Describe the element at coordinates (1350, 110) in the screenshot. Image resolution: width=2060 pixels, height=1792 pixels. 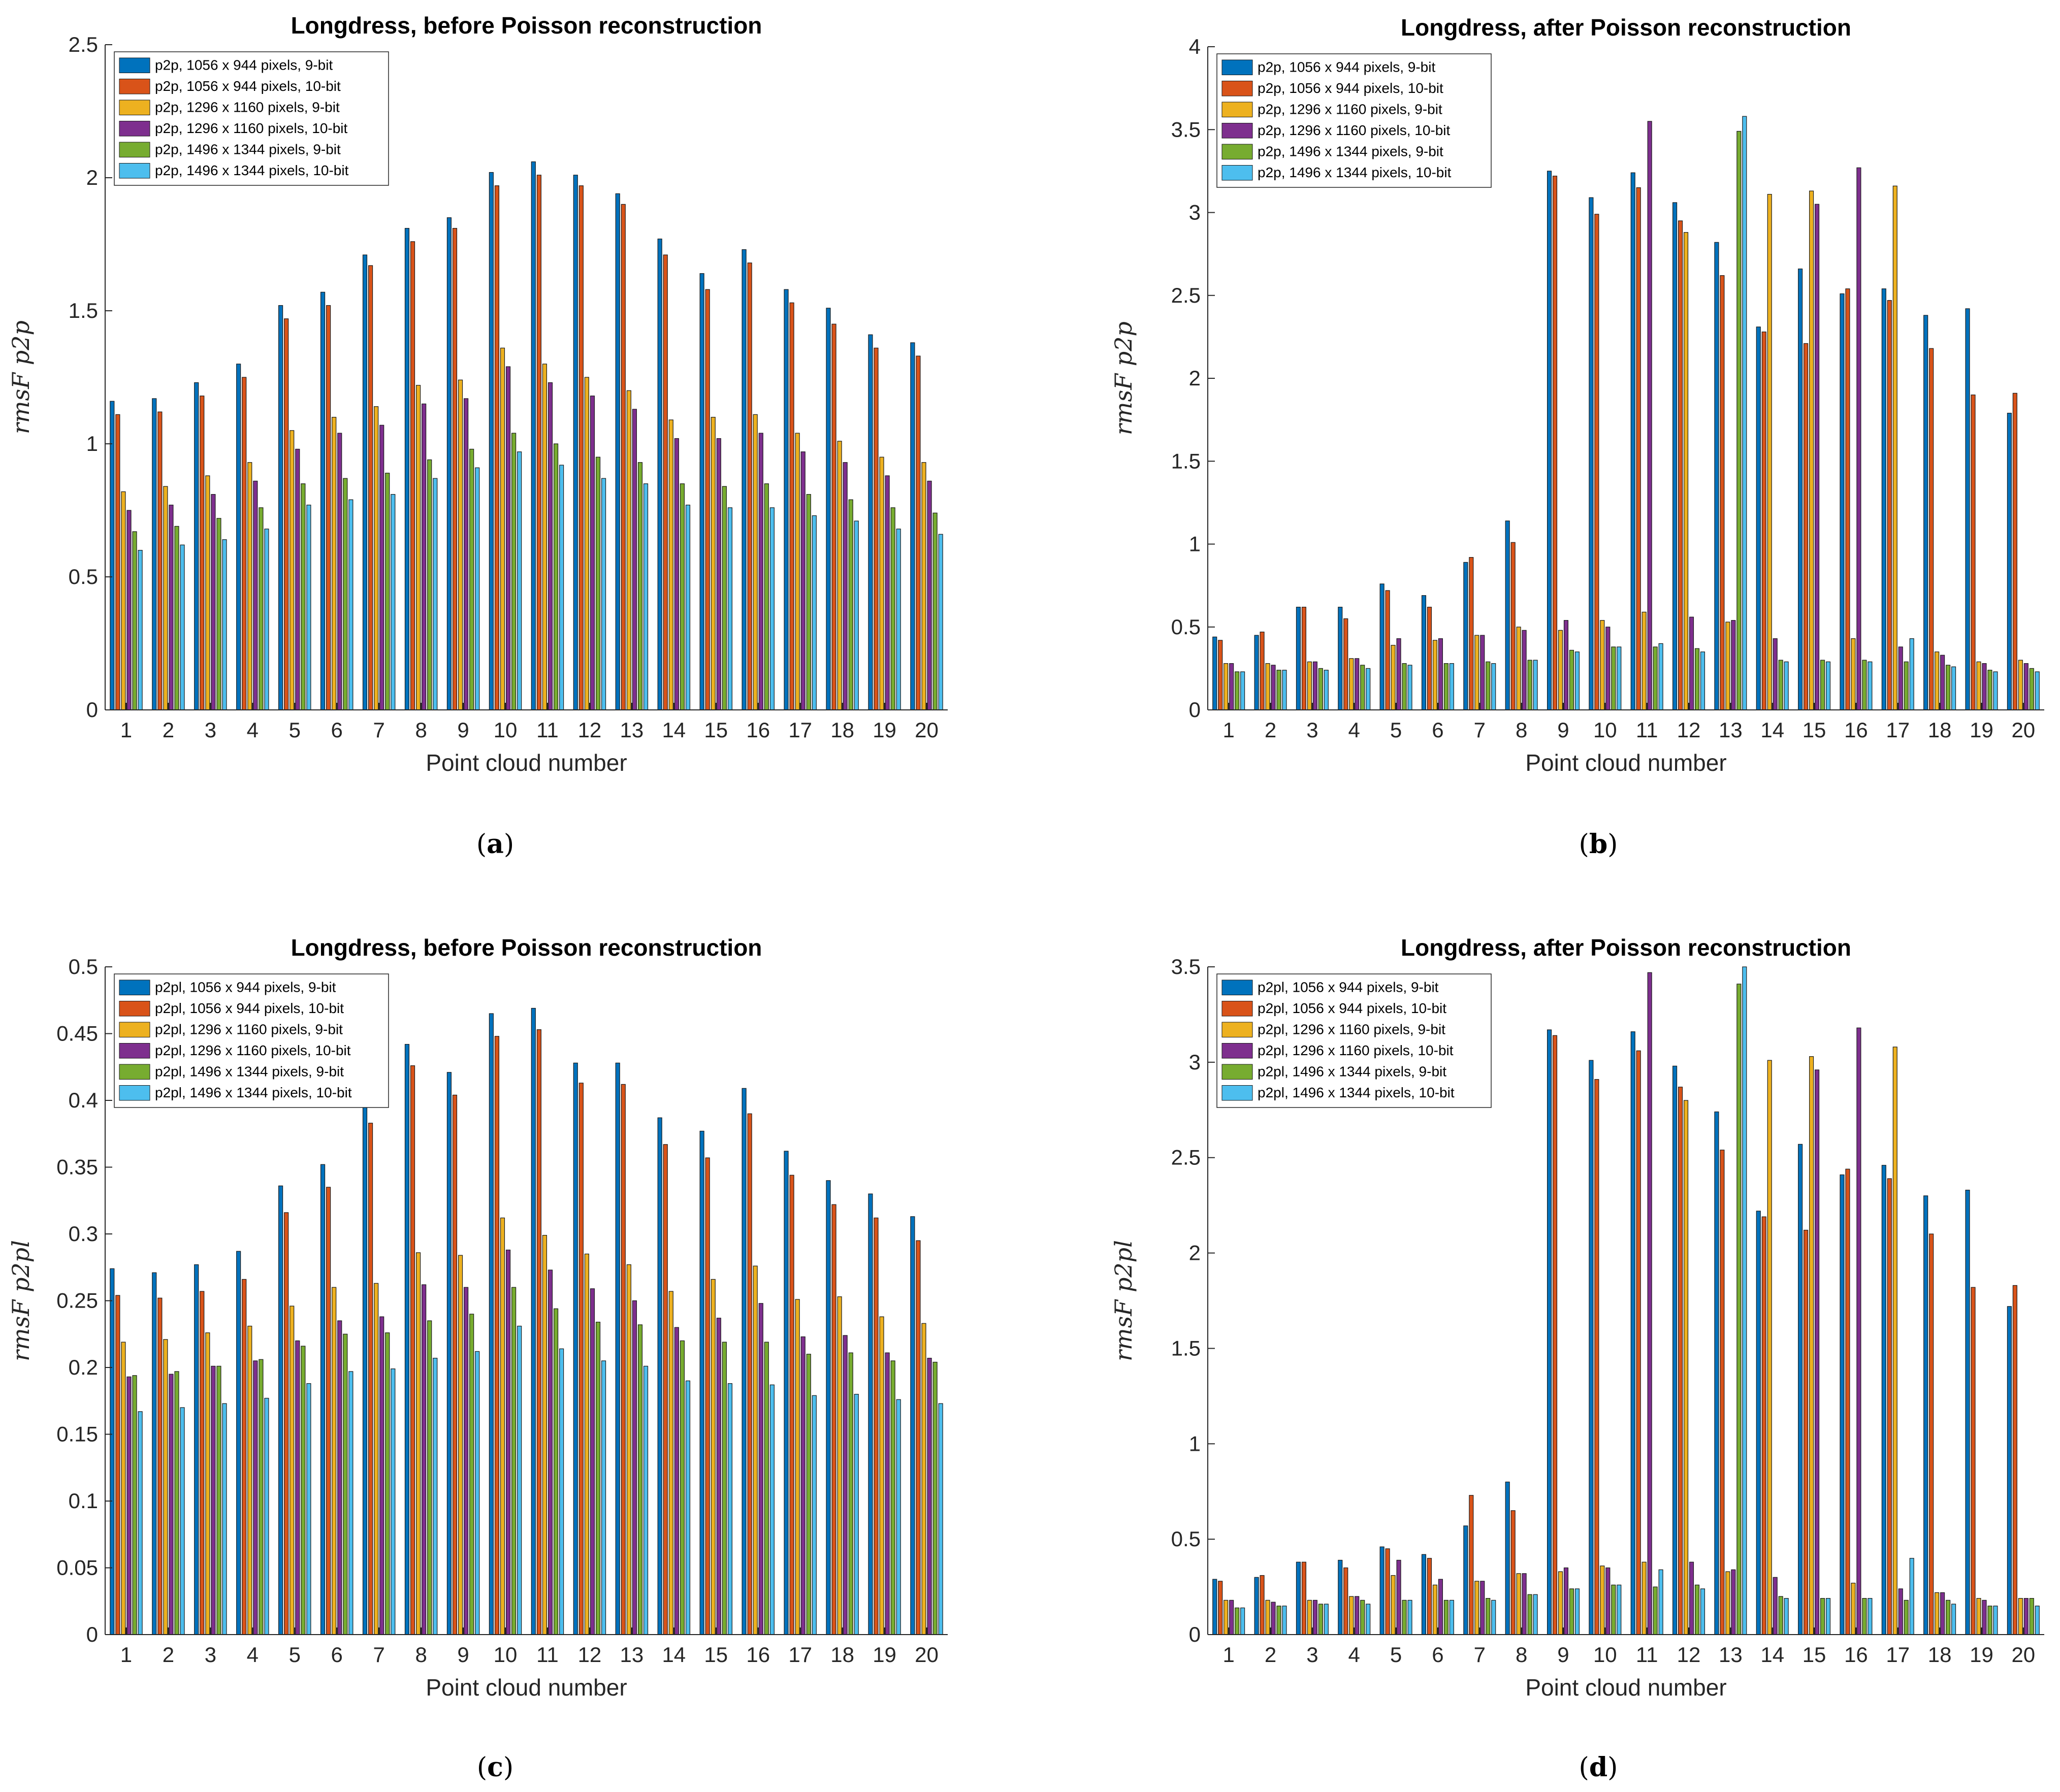
I see `legend-entry: p2p, 1296 x 1160 pixels, 9-bit` at that location.